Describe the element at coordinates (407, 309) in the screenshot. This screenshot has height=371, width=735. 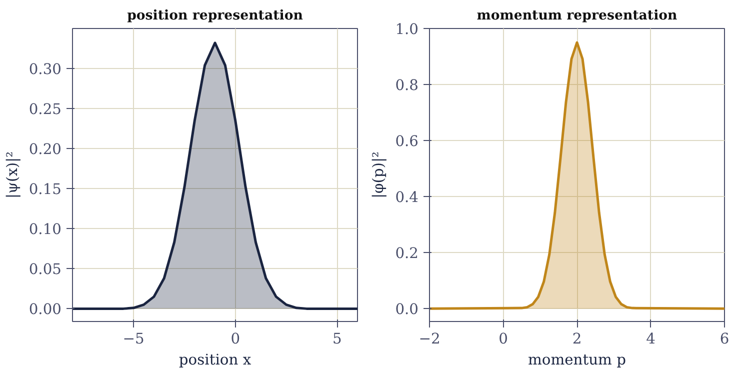
I see `y-tick-label: 0.0` at that location.